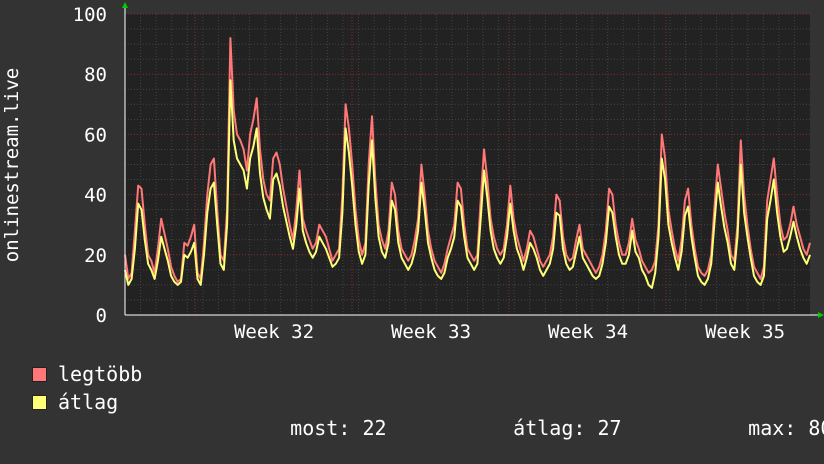 The width and height of the screenshot is (824, 464). Describe the element at coordinates (88, 402) in the screenshot. I see `legend-label-avg: átlag` at that location.